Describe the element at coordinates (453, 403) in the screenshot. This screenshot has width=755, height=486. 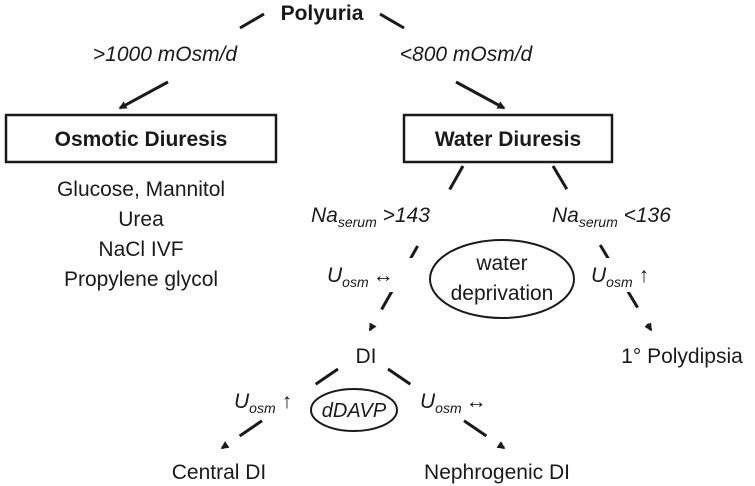
I see `uosm-unchanged-ddavp: Uosm ↔` at that location.